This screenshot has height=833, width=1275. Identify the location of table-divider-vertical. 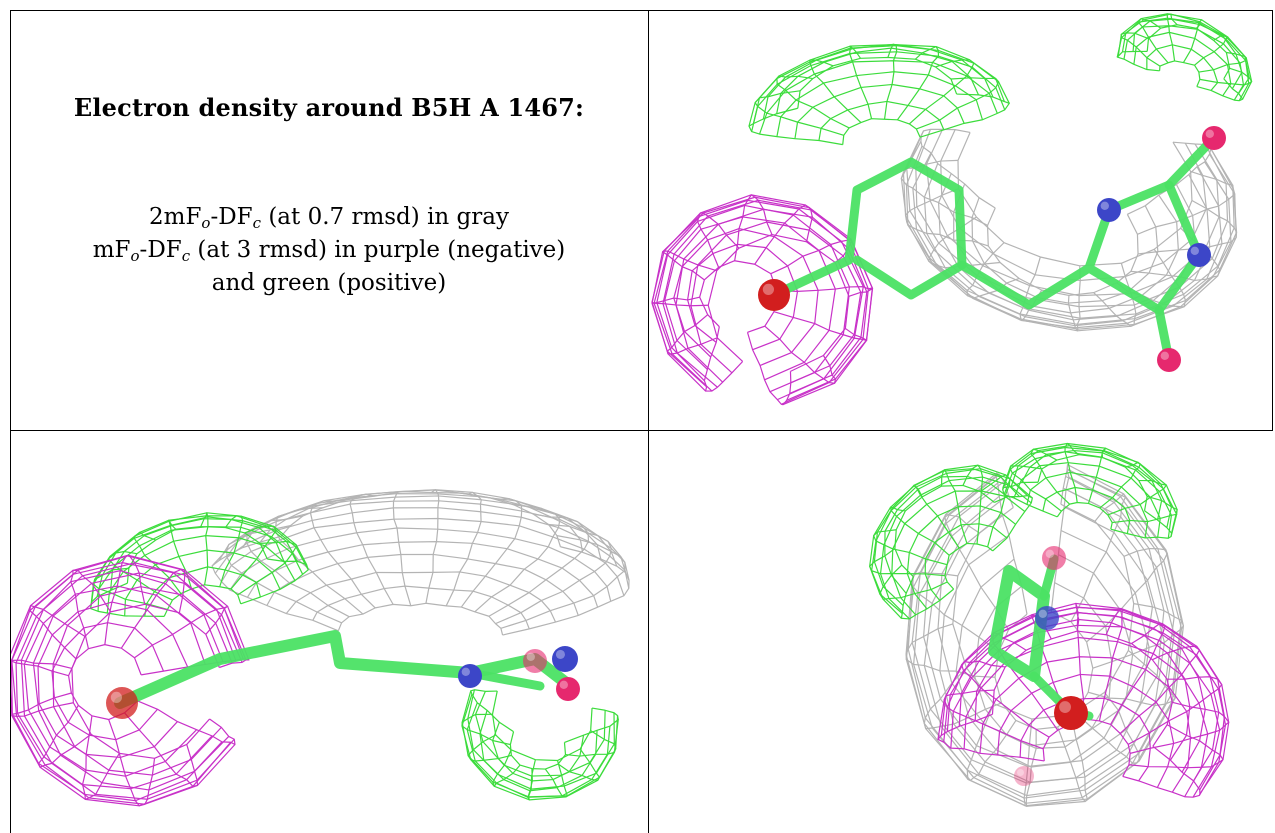
(648, 421).